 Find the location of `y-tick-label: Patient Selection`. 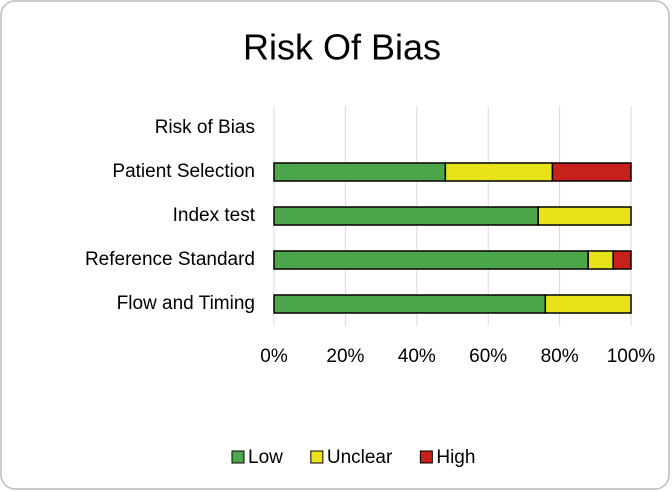

y-tick-label: Patient Selection is located at coordinates (183, 171).